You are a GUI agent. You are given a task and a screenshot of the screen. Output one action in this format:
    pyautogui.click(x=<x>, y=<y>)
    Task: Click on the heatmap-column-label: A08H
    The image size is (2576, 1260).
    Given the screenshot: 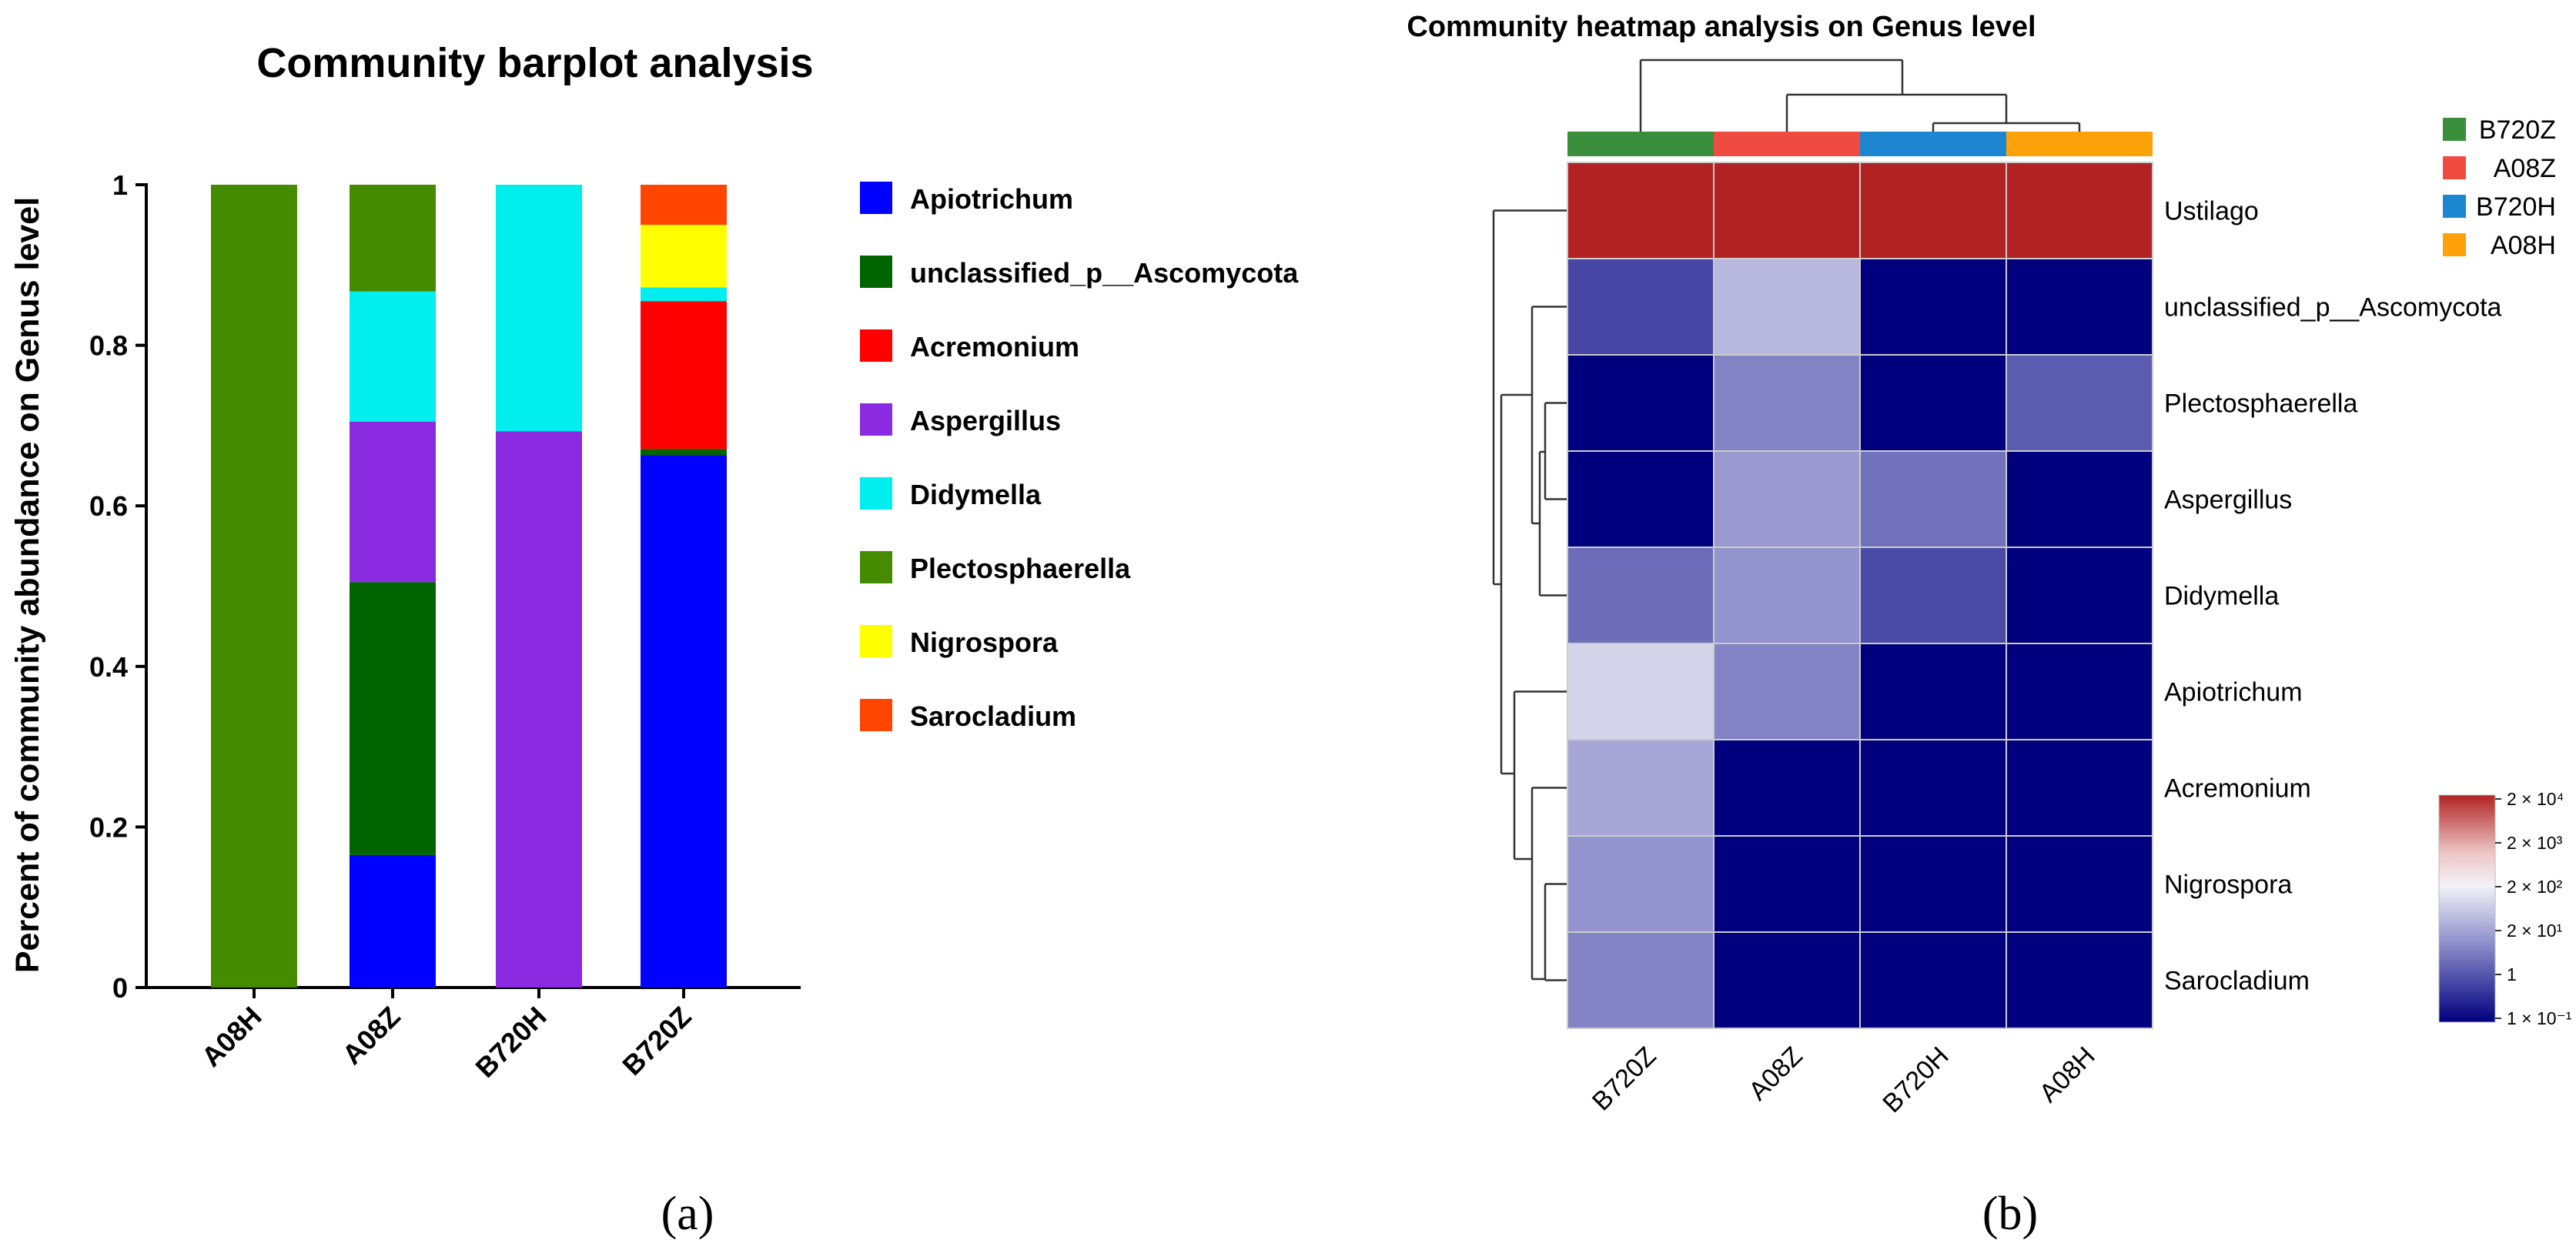 What is the action you would take?
    pyautogui.click(x=2067, y=1074)
    